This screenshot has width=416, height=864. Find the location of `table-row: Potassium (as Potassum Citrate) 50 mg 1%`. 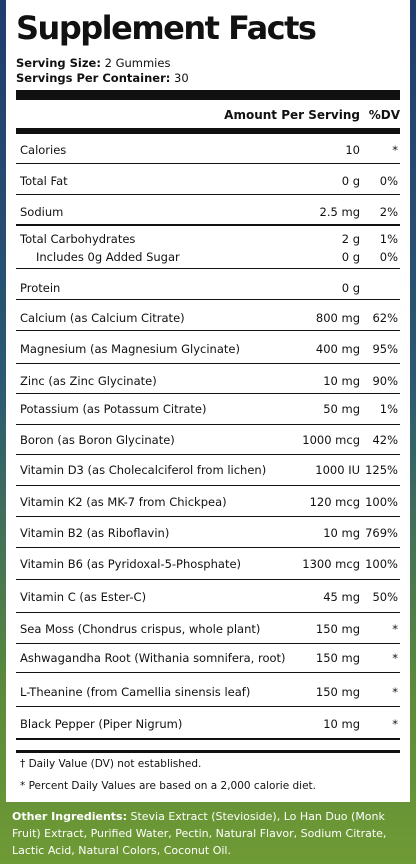

table-row: Potassium (as Potassum Citrate) 50 mg 1% is located at coordinates (208, 410).